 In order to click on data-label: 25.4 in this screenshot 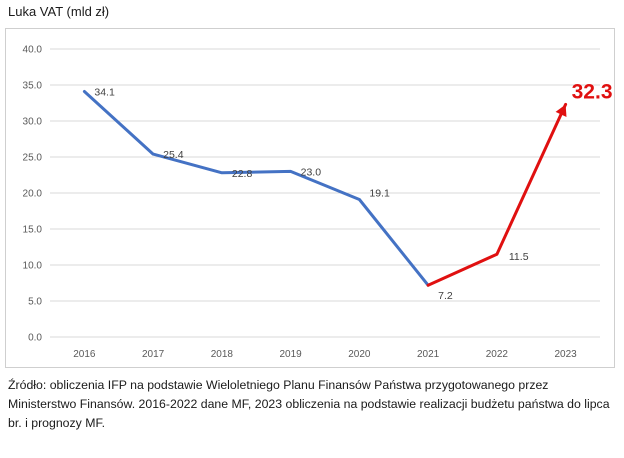, I will do `click(173, 155)`.